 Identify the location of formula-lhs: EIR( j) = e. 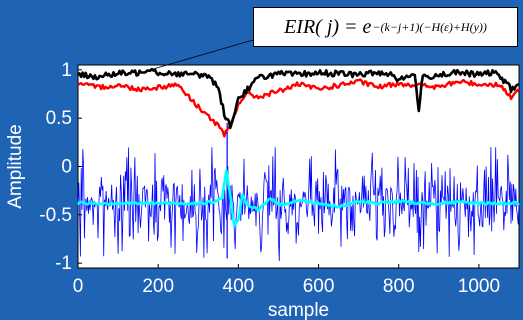
(328, 26).